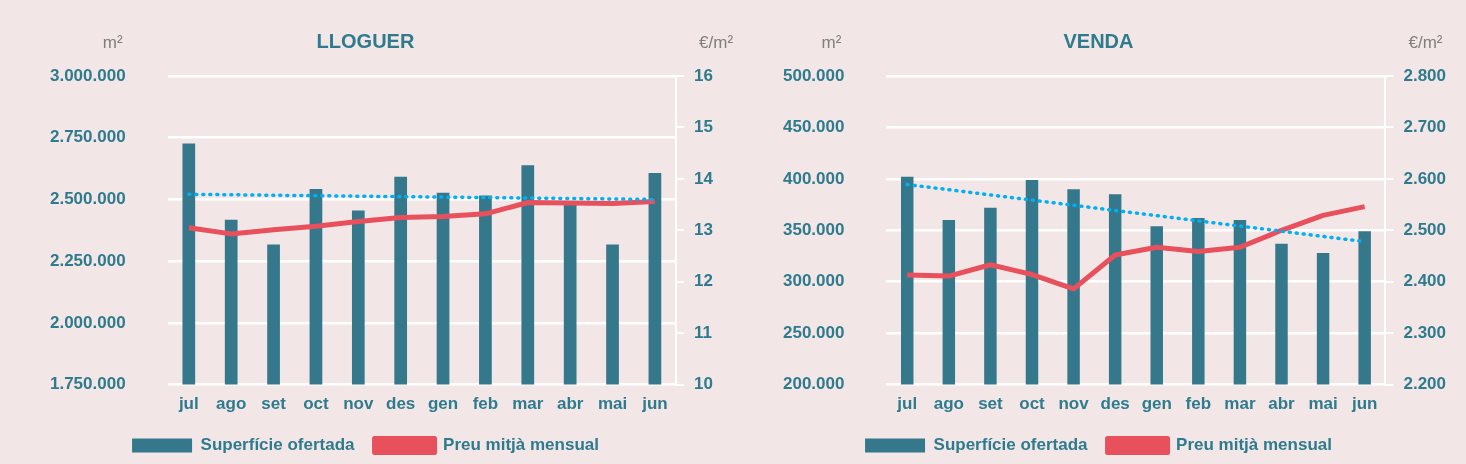 This screenshot has height=464, width=1466. What do you see at coordinates (814, 229) in the screenshot?
I see `y-tick-label: 350.000` at bounding box center [814, 229].